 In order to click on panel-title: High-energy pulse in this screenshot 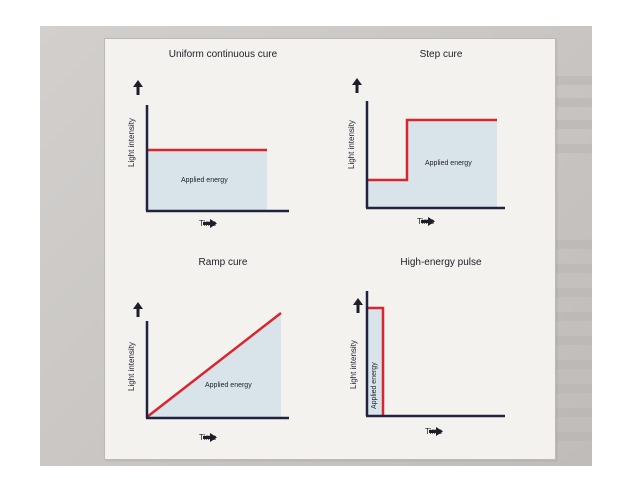, I will do `click(441, 262)`.